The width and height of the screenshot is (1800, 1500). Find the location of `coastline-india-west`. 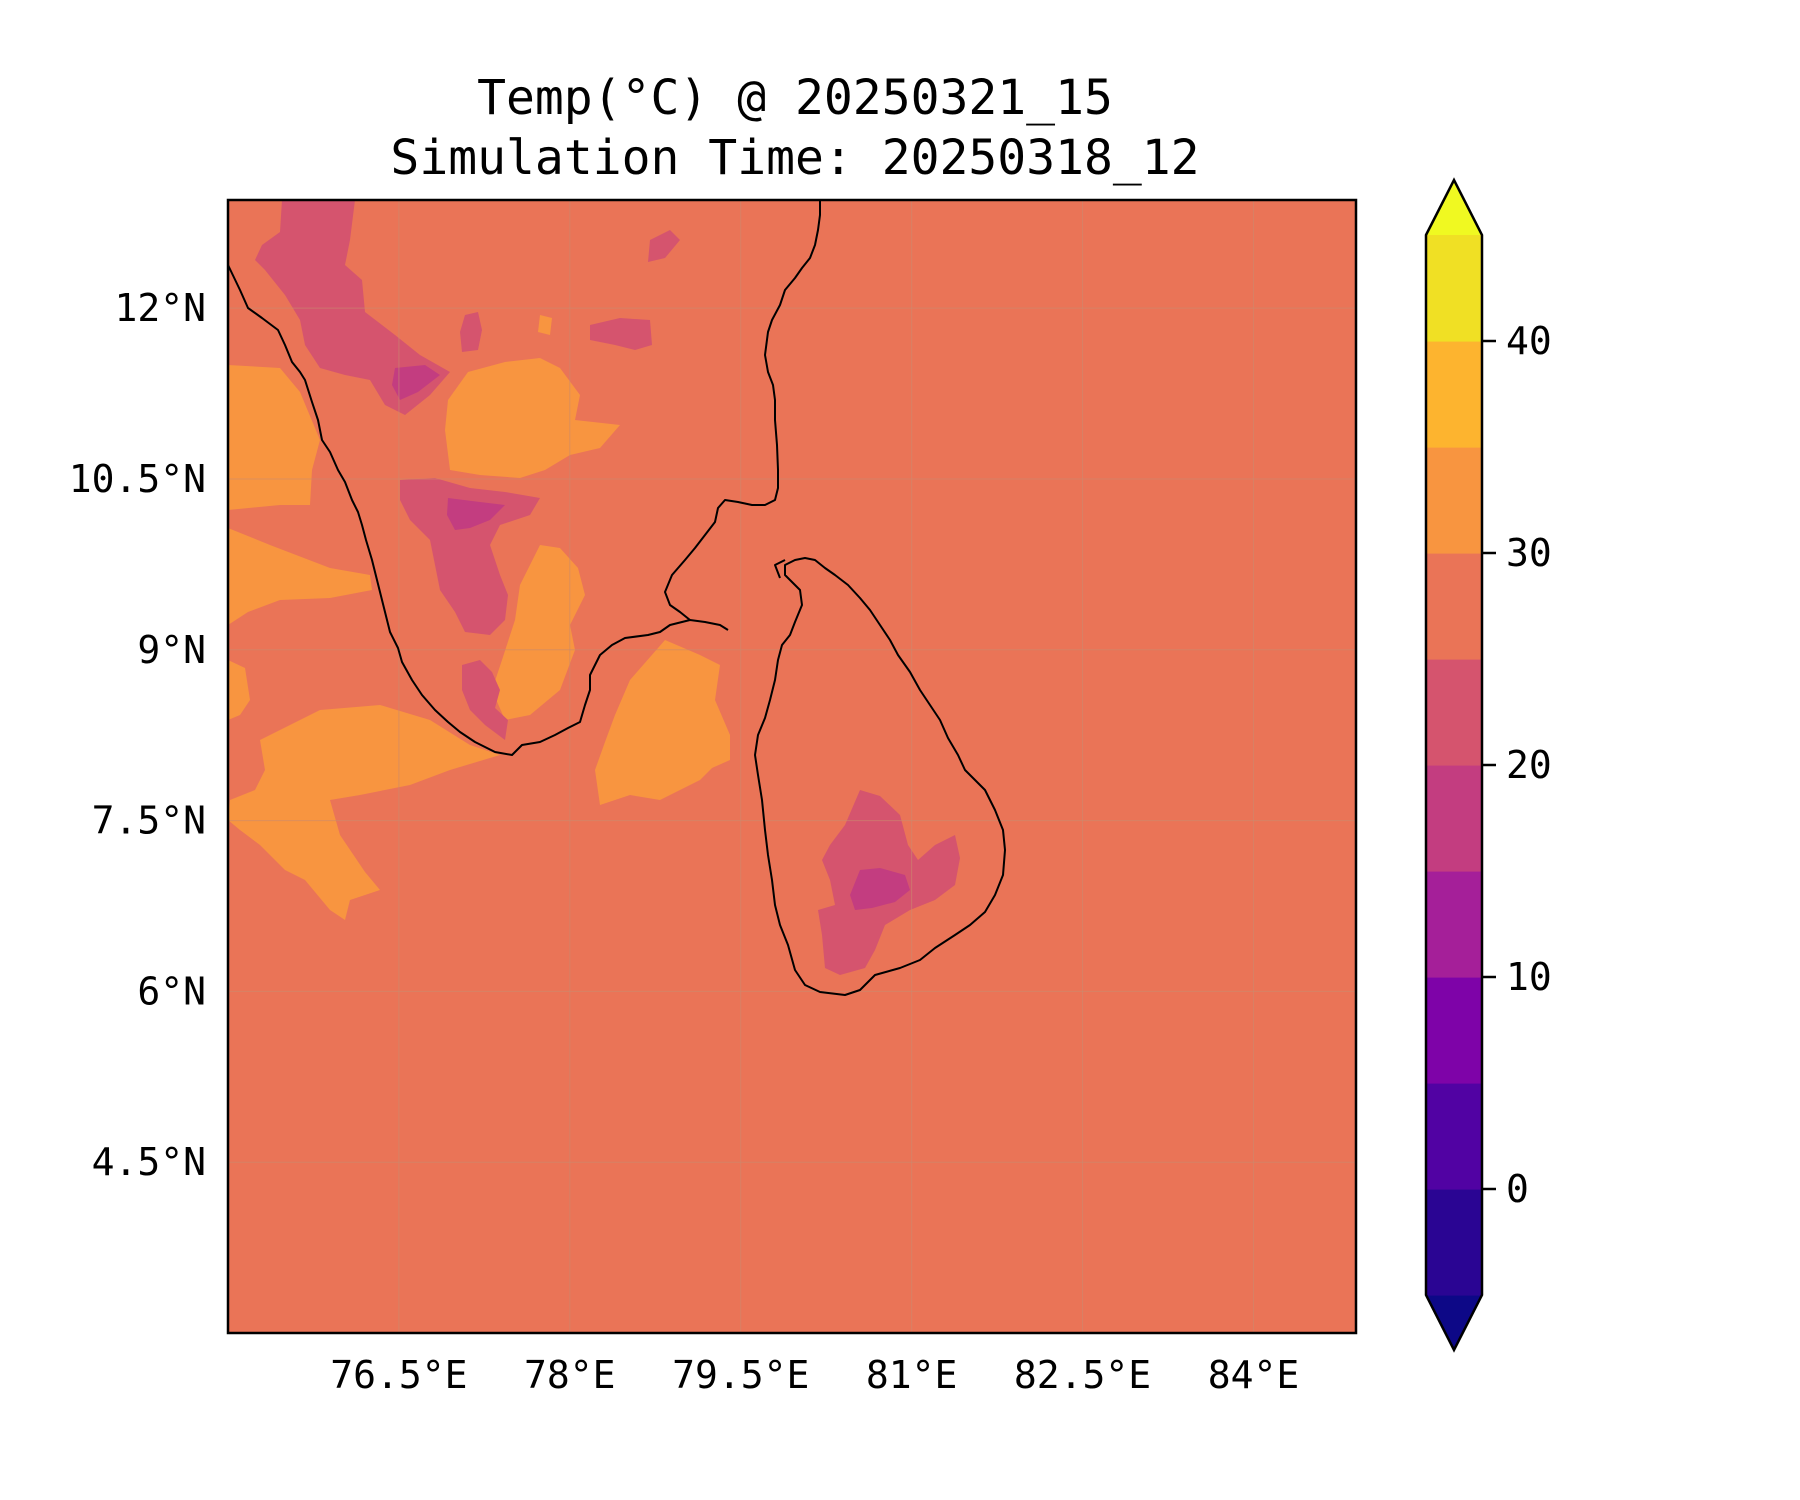

coastline-india-west is located at coordinates (478, 510).